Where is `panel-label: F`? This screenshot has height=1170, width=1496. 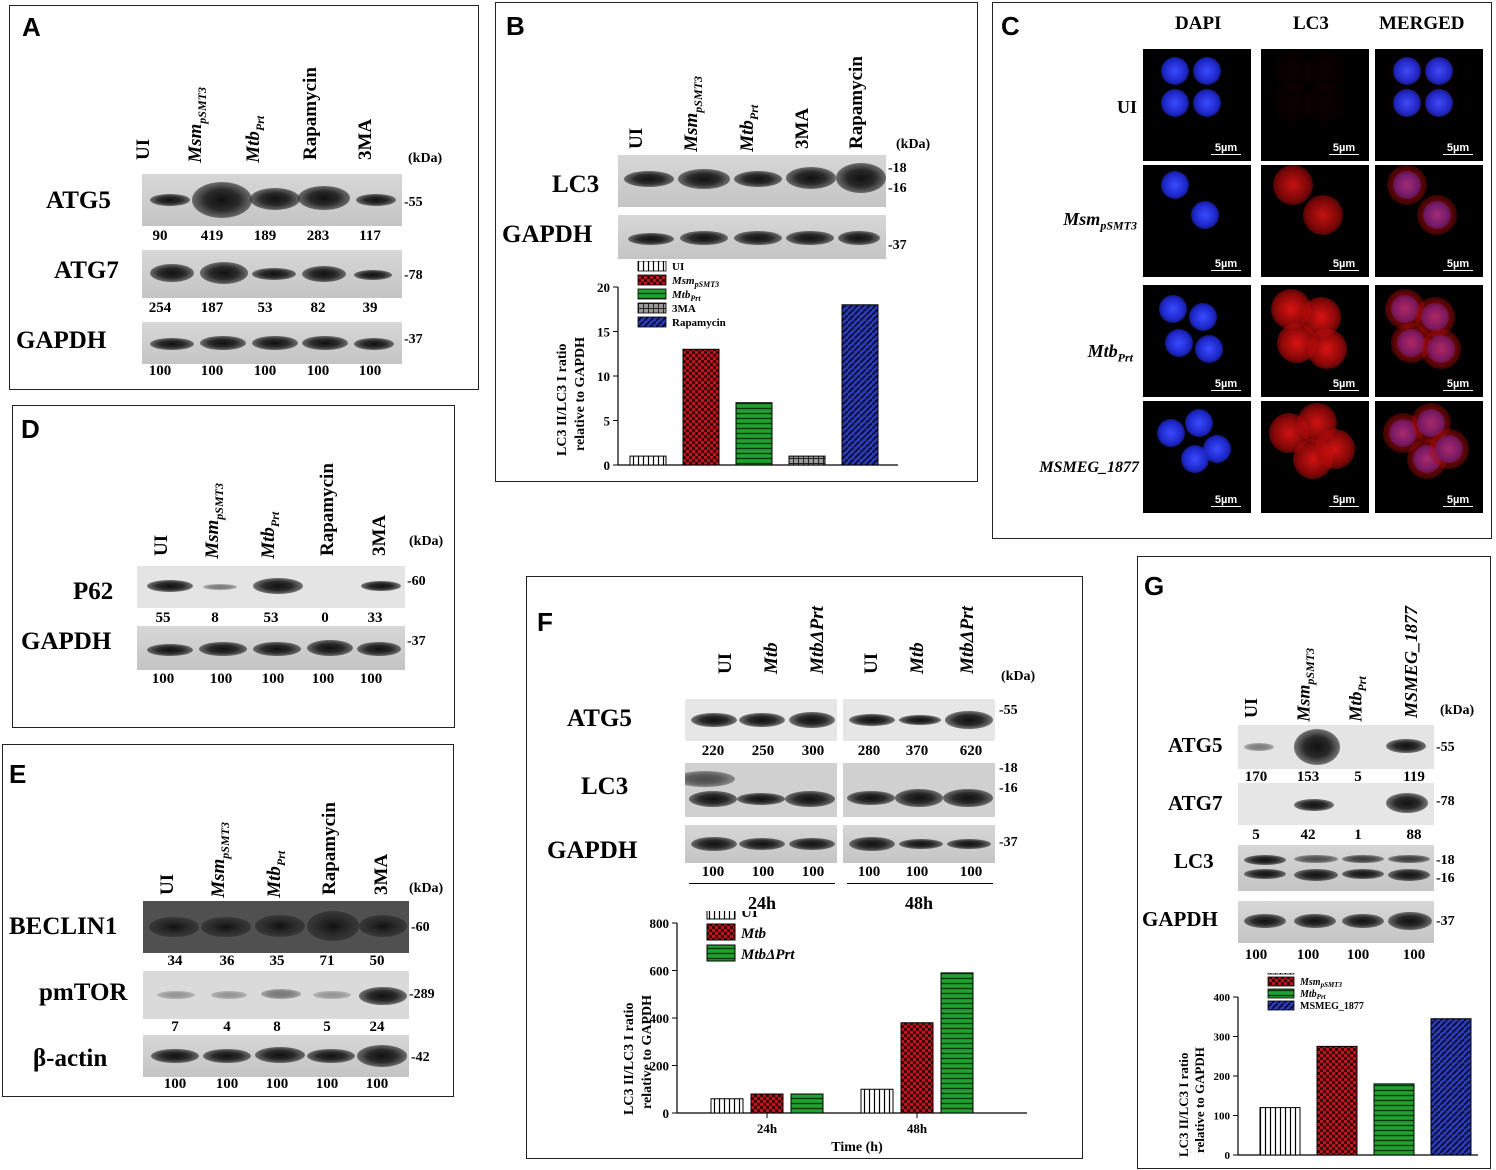
panel-label: F is located at coordinates (545, 622).